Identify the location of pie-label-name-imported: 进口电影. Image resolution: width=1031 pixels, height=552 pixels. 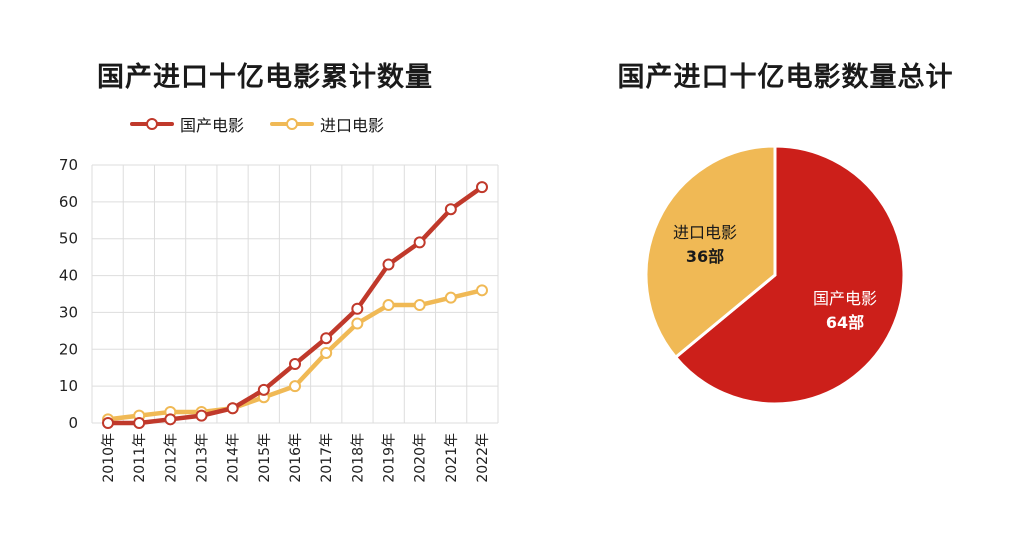
(705, 232).